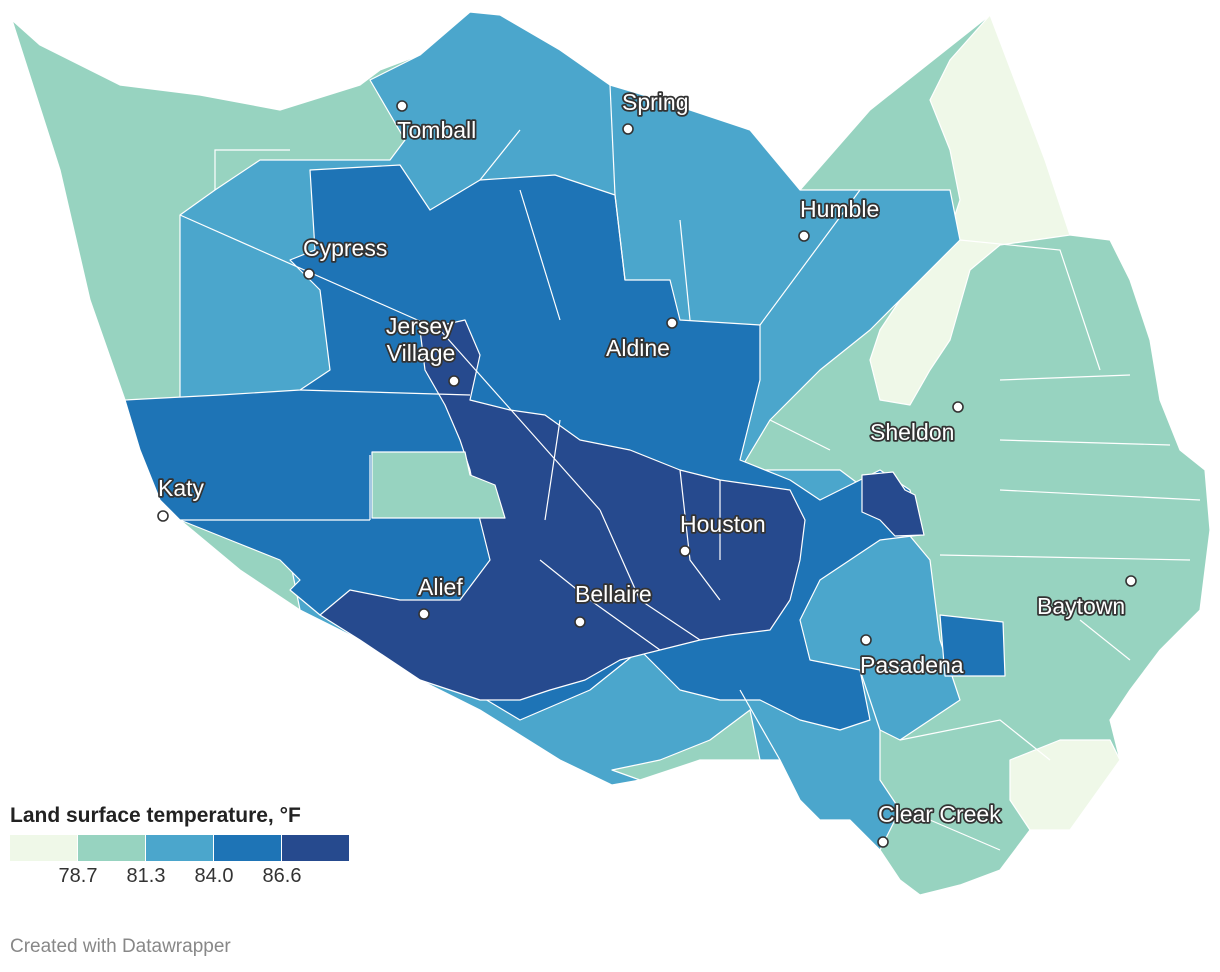  I want to click on city-bellaire: Bellaire, so click(613, 603).